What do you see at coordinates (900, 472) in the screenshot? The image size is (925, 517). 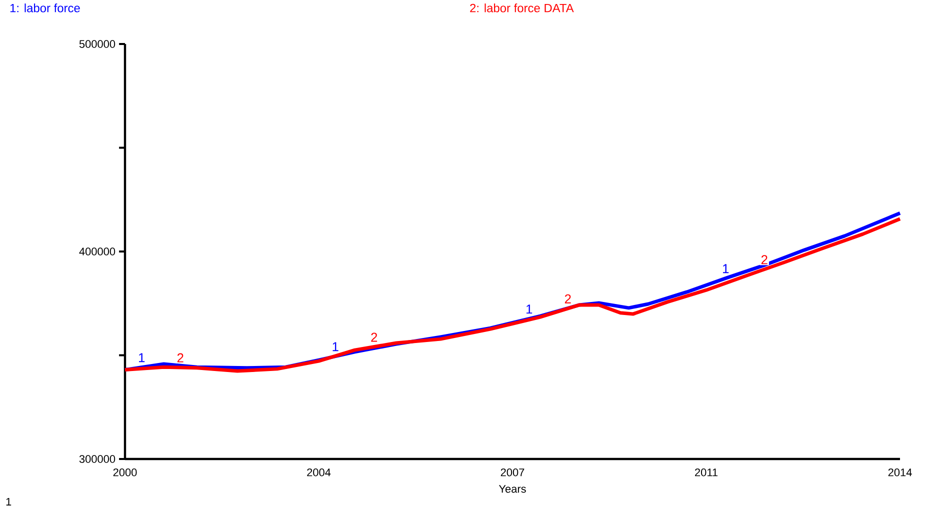 I see `x-tick-label: 2014` at bounding box center [900, 472].